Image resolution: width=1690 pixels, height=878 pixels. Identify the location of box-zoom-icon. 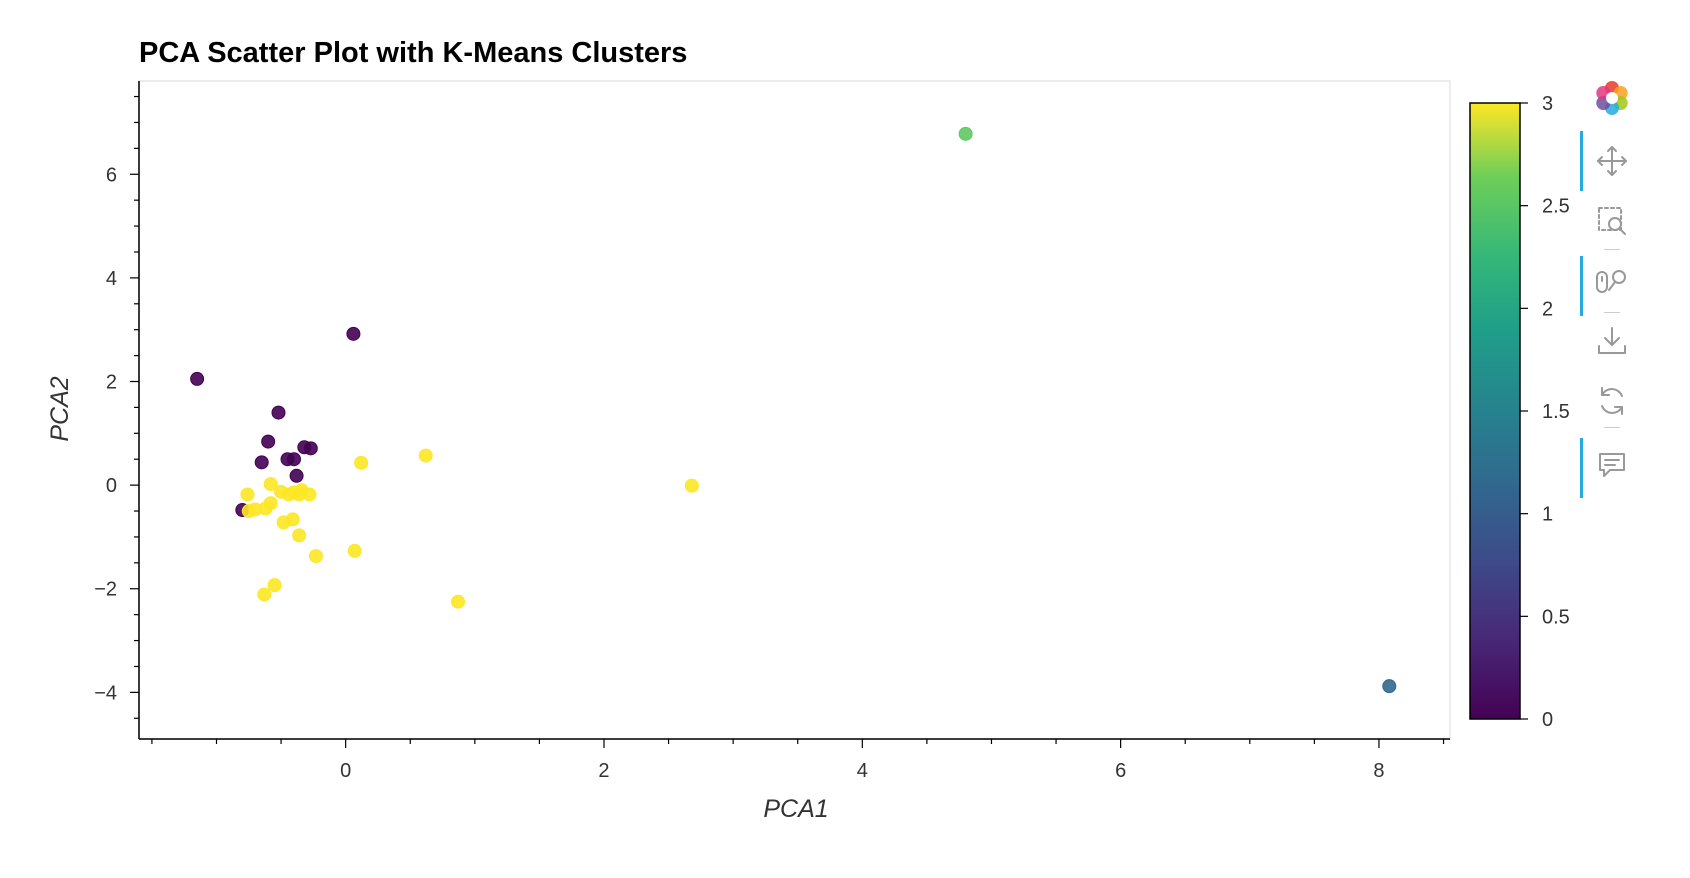
(1612, 221).